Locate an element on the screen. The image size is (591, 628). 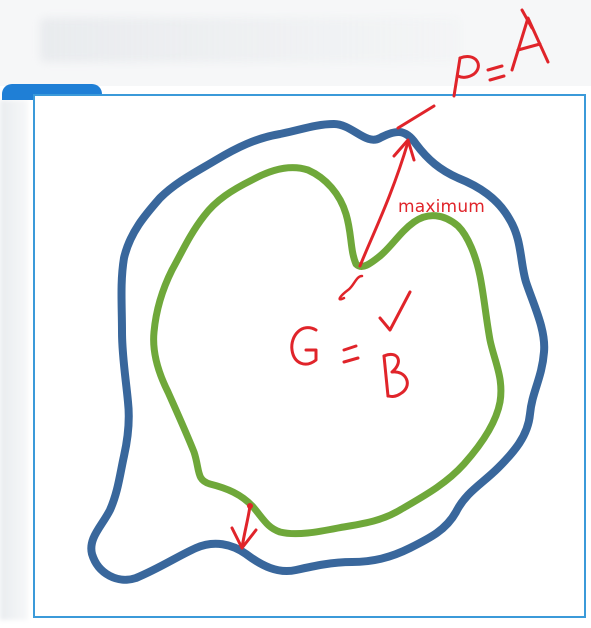
maximum-label: maximum is located at coordinates (442, 207).